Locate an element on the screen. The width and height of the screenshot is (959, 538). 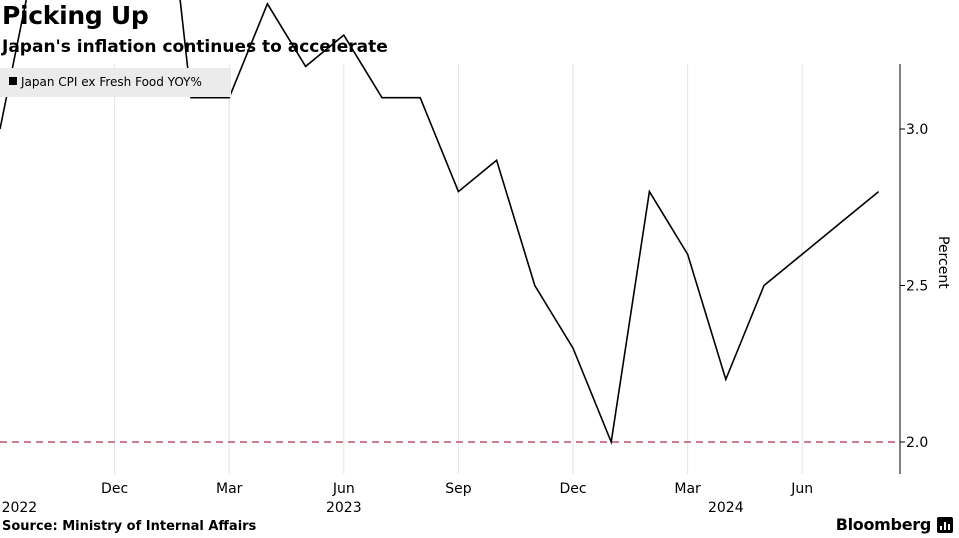
y-tick-label: 3.0 is located at coordinates (917, 130).